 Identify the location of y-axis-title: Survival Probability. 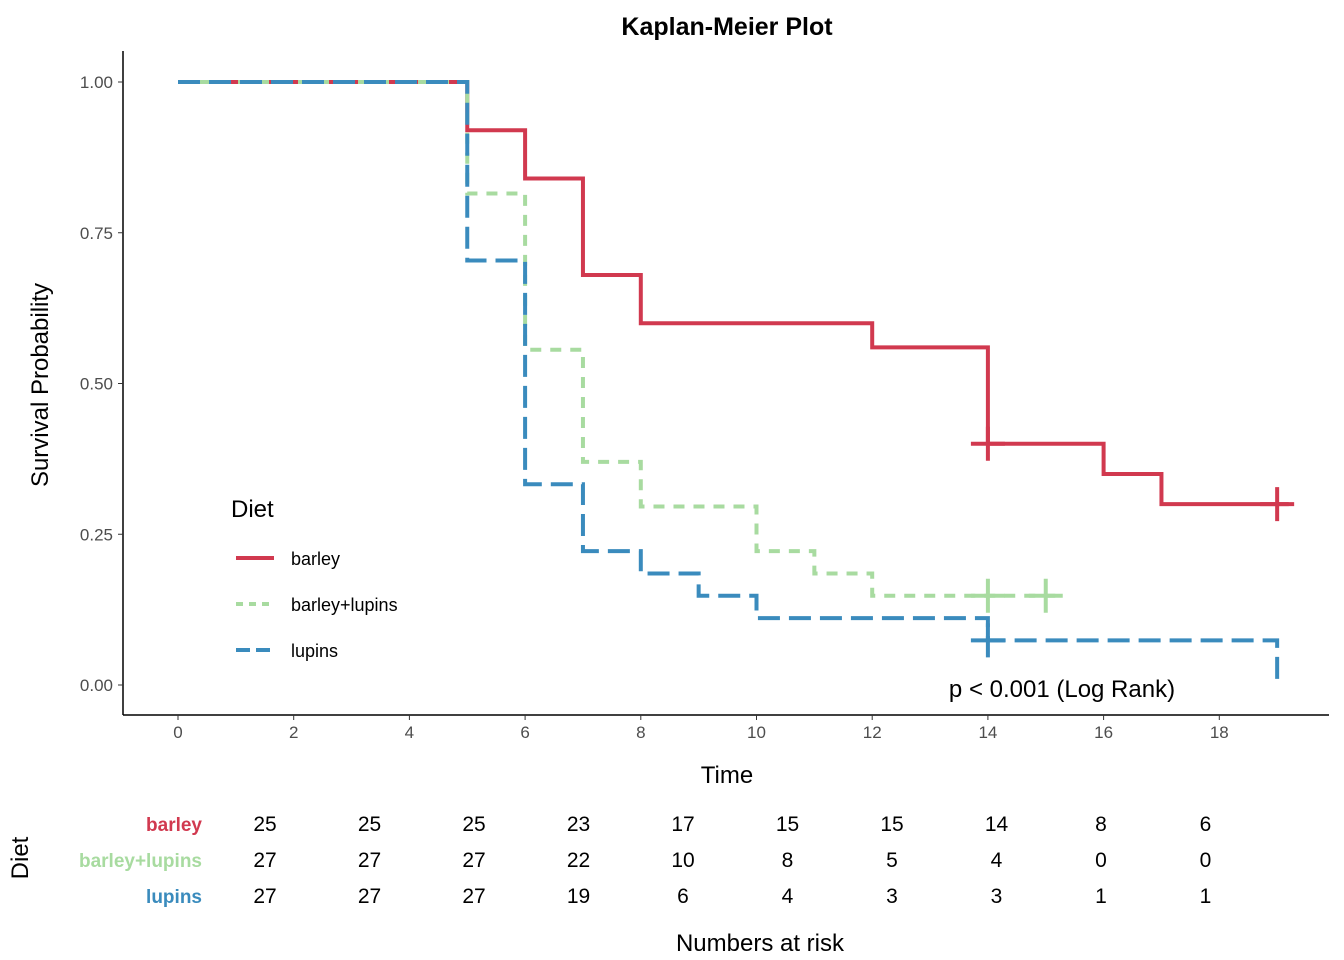
(40, 385).